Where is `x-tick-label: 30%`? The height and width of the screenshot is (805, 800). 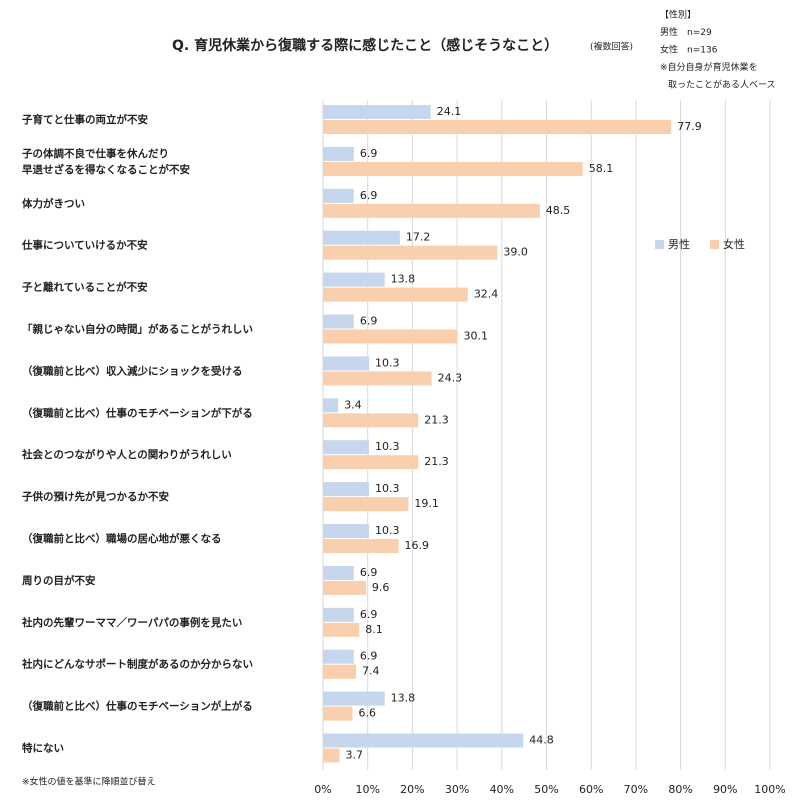
x-tick-label: 30% is located at coordinates (457, 789).